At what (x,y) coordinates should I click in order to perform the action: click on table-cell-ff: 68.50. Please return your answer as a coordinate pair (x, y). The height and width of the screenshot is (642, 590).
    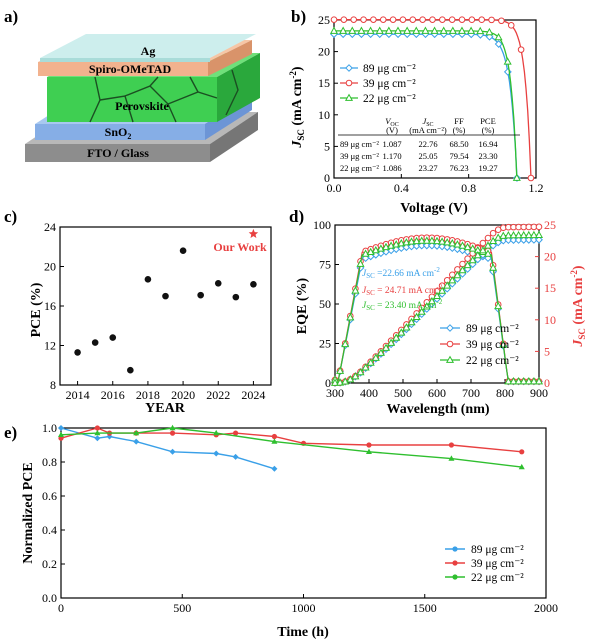
    Looking at the image, I should click on (458, 144).